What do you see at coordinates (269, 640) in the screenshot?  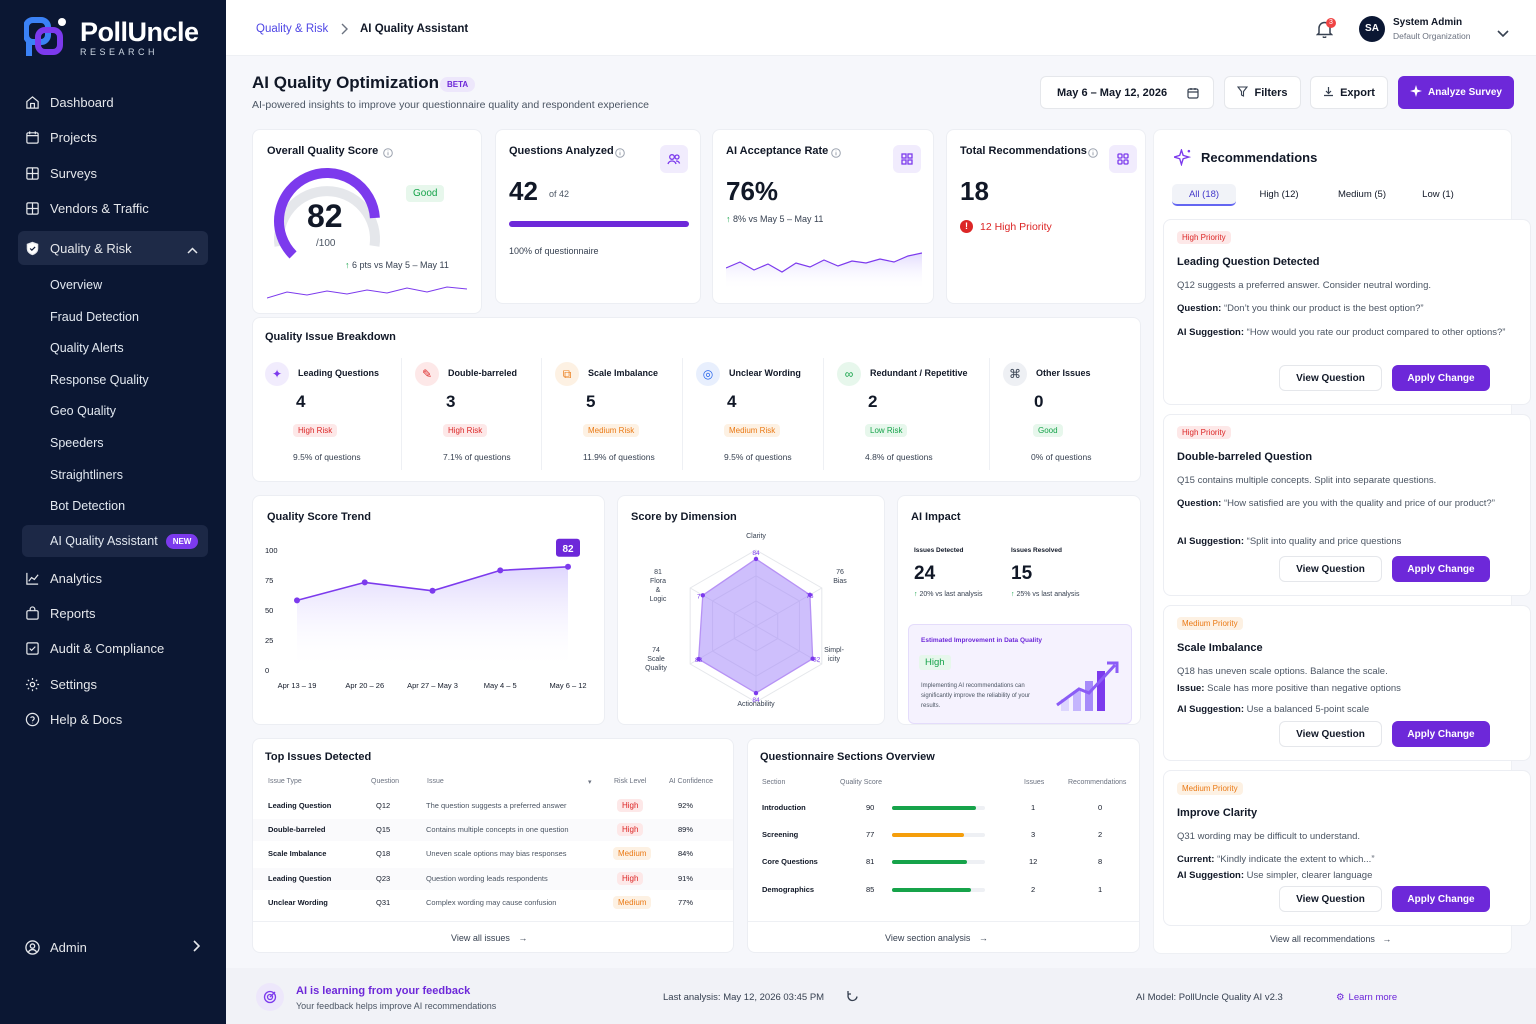 I see `y-tick-label: 25` at bounding box center [269, 640].